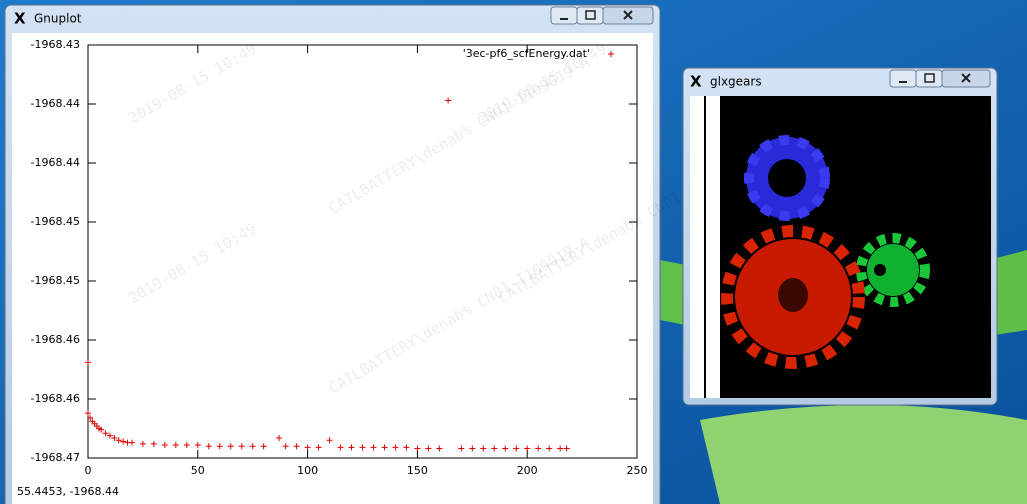  What do you see at coordinates (637, 470) in the screenshot?
I see `x-tick-label: 250` at bounding box center [637, 470].